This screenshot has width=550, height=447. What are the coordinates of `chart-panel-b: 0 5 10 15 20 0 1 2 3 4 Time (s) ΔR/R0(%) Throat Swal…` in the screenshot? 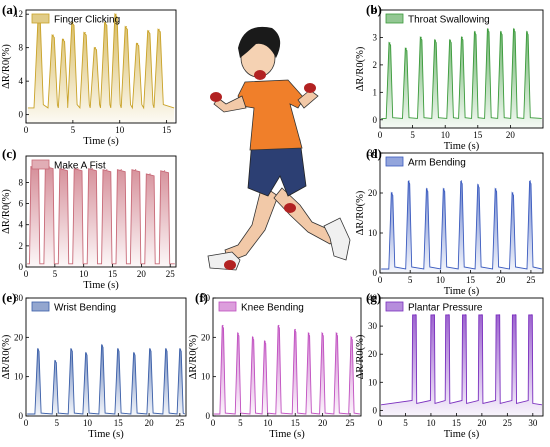 It's located at (449, 77).